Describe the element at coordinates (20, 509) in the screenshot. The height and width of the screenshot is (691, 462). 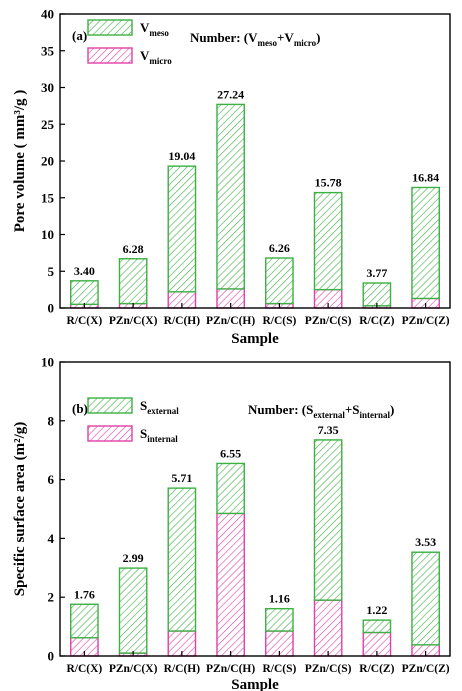
I see `y-axis-title: Specific surface area (m²/g)` at that location.